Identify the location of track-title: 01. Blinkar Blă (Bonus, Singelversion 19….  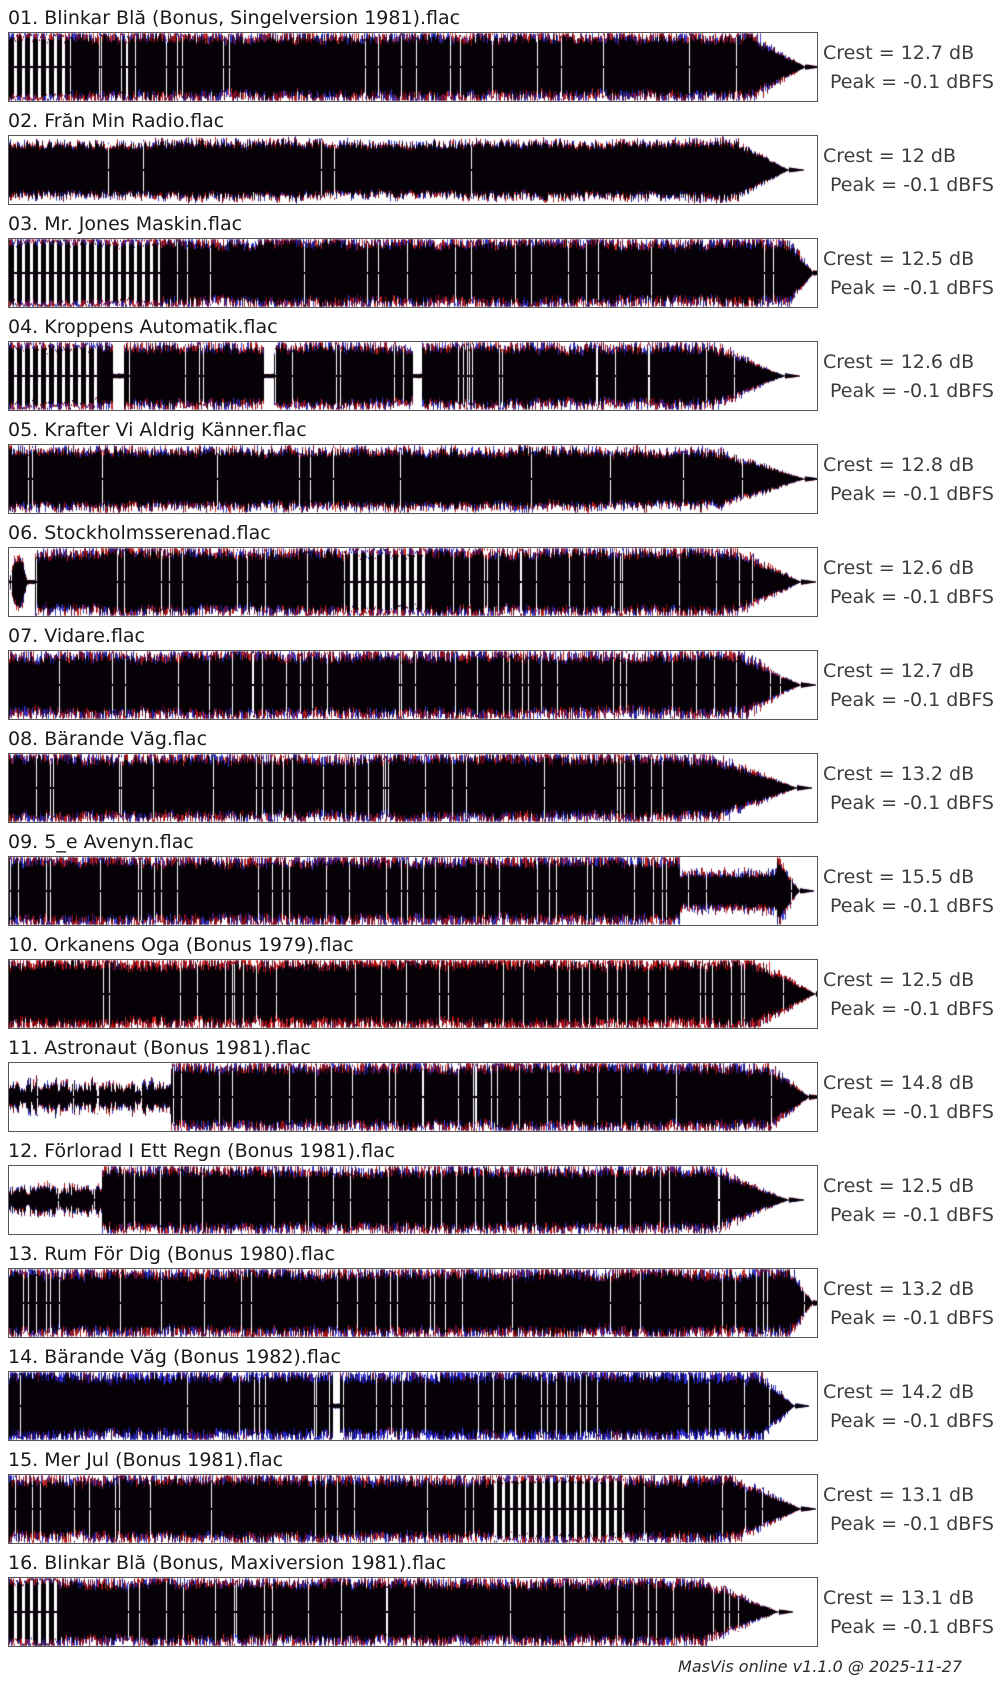
(234, 18).